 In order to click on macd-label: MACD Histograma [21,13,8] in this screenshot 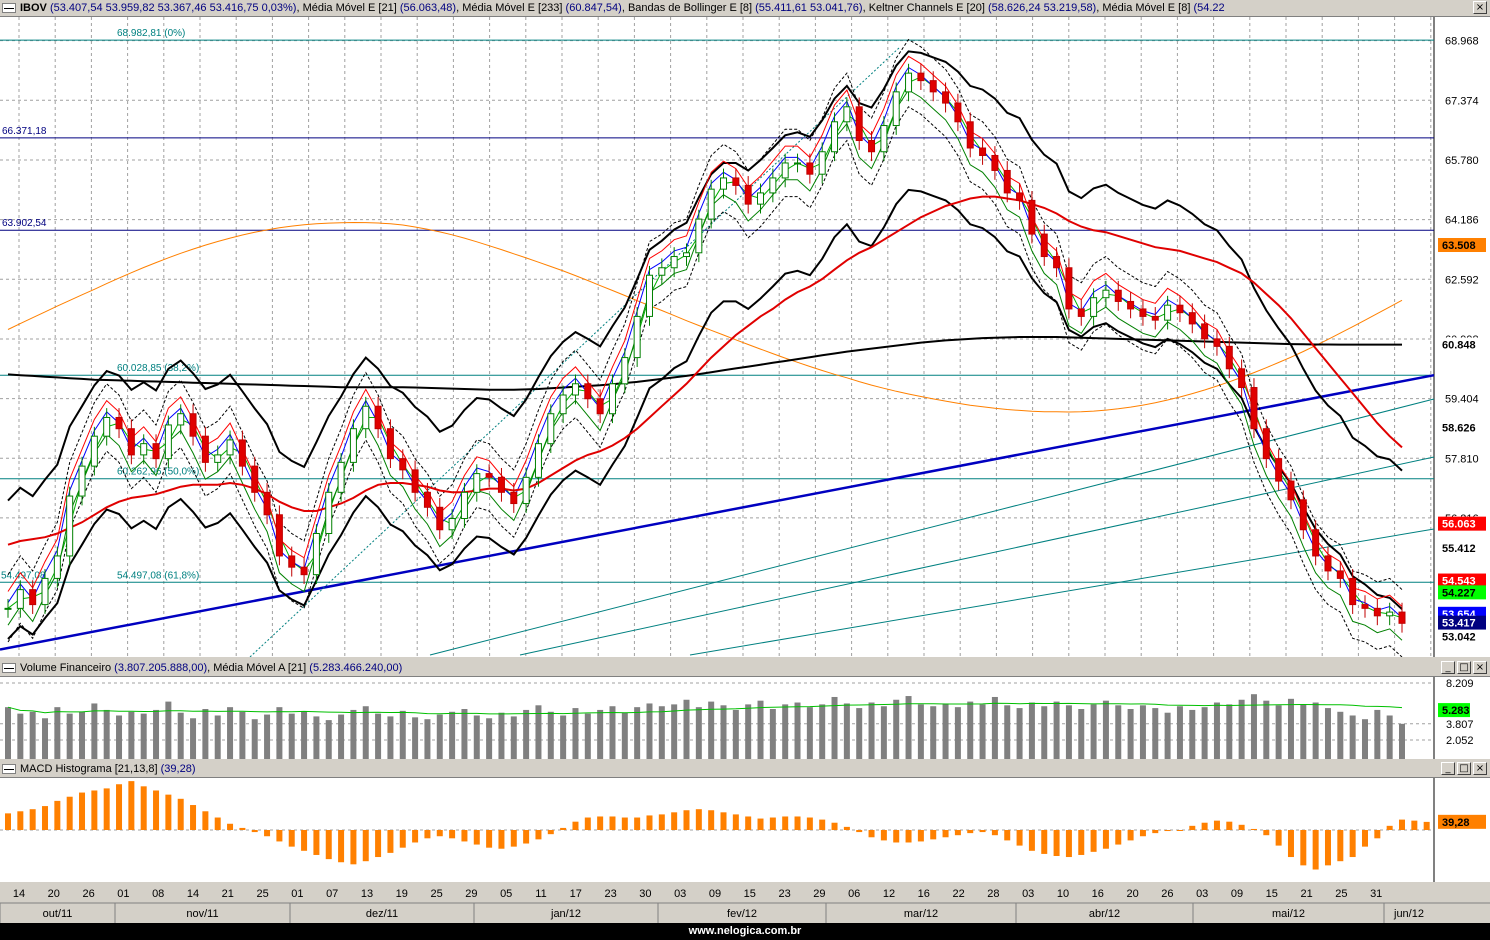, I will do `click(89, 769)`.